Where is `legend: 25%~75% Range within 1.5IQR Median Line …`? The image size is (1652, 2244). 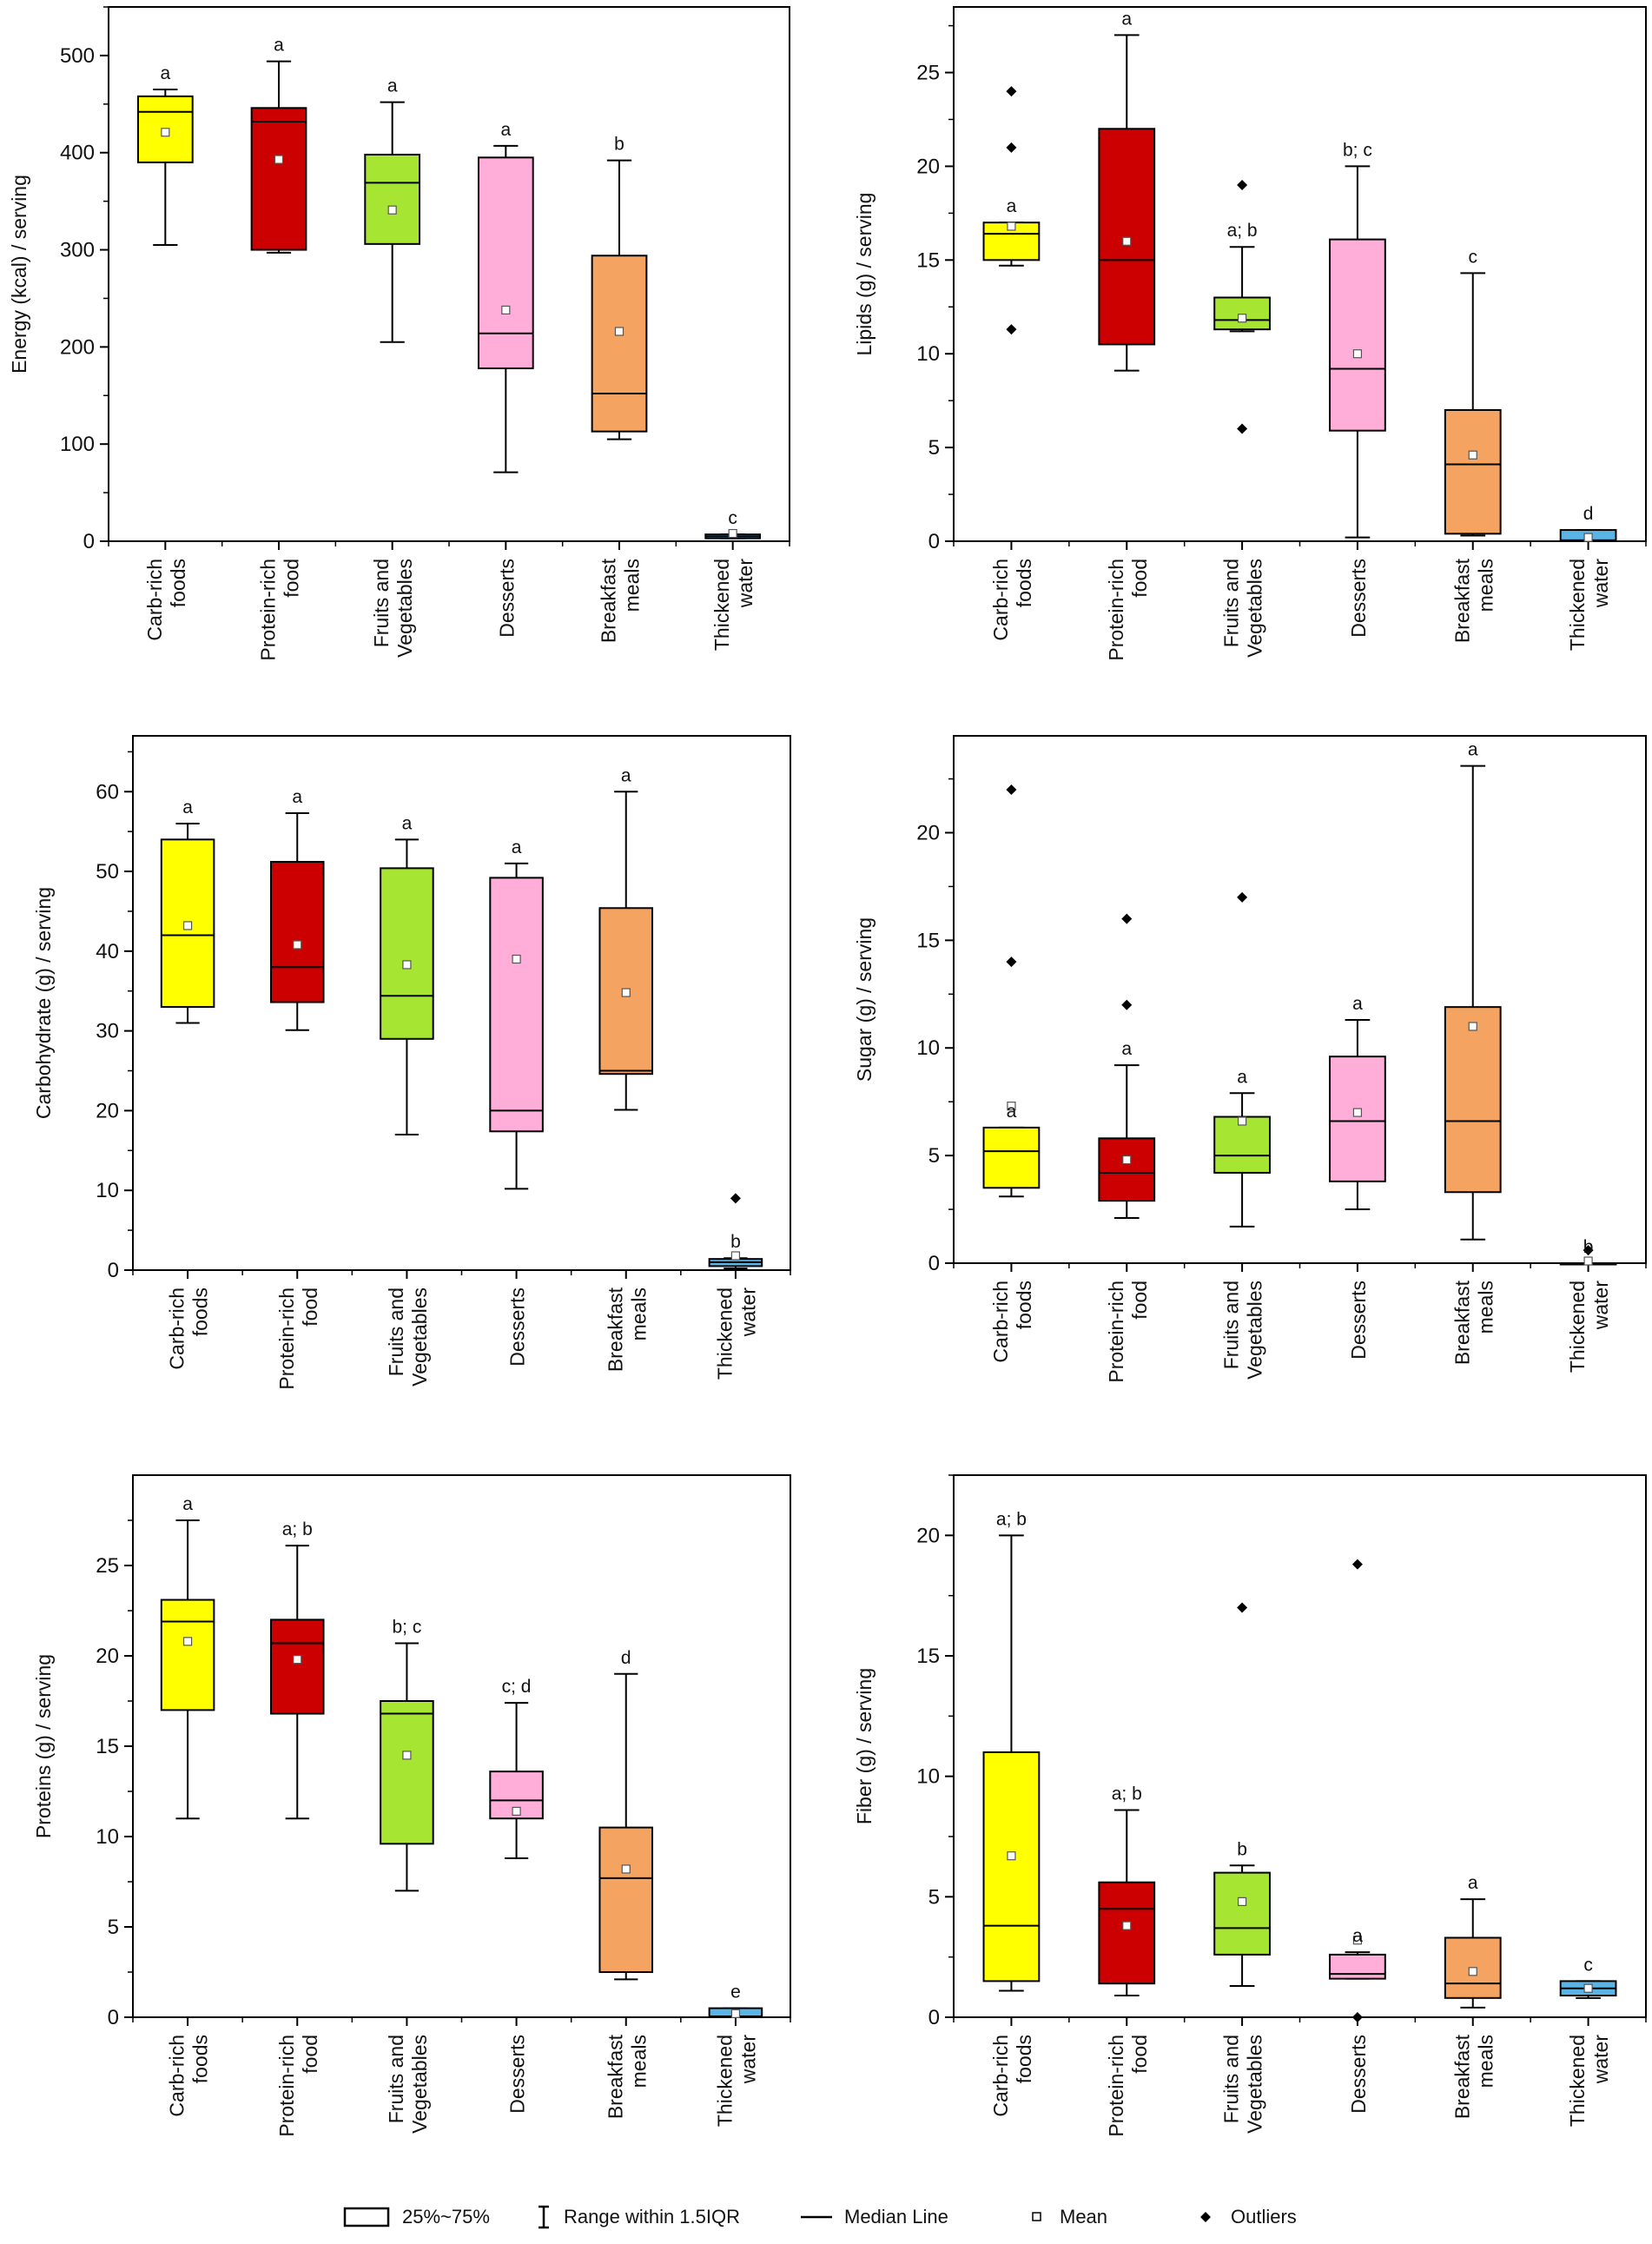
legend: 25%~75% Range within 1.5IQR Median Line … is located at coordinates (826, 2217).